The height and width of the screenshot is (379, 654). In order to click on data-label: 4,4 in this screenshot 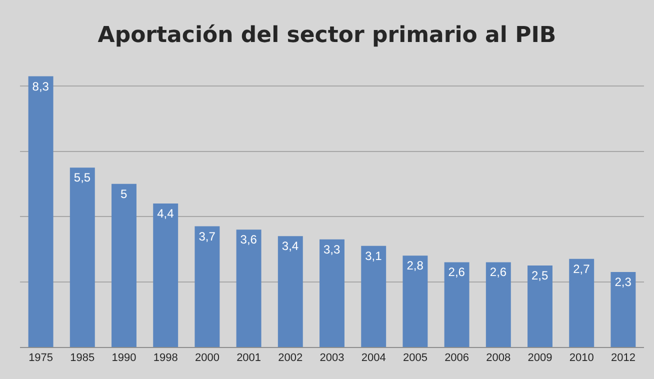, I will do `click(165, 213)`.